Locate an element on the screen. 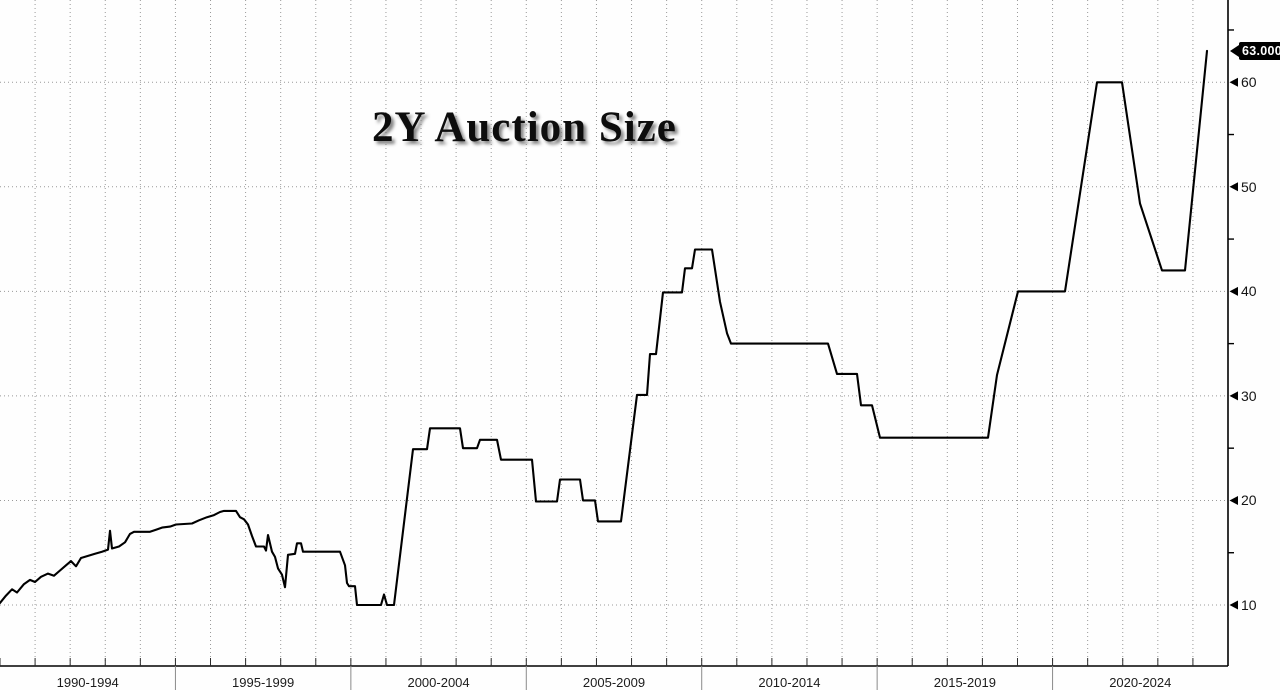 This screenshot has height=690, width=1280. y-axis-tick-label: 60 is located at coordinates (1249, 82).